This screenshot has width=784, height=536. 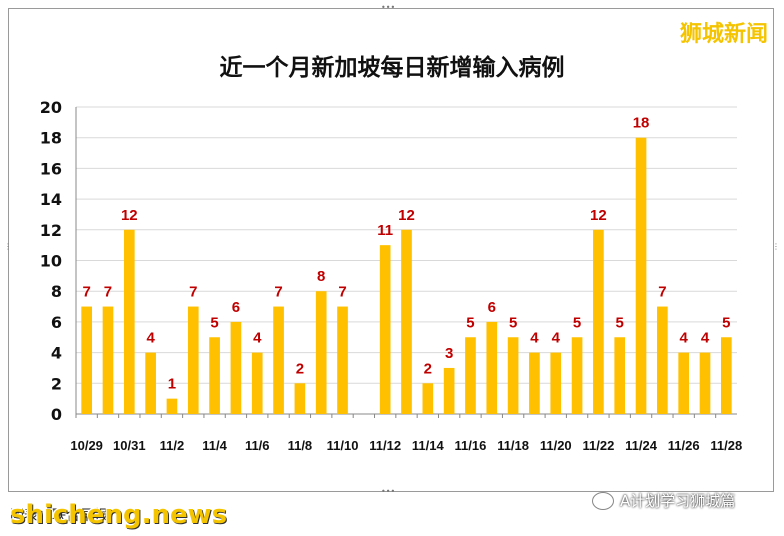 What do you see at coordinates (56, 383) in the screenshot?
I see `y-tick-label: 2` at bounding box center [56, 383].